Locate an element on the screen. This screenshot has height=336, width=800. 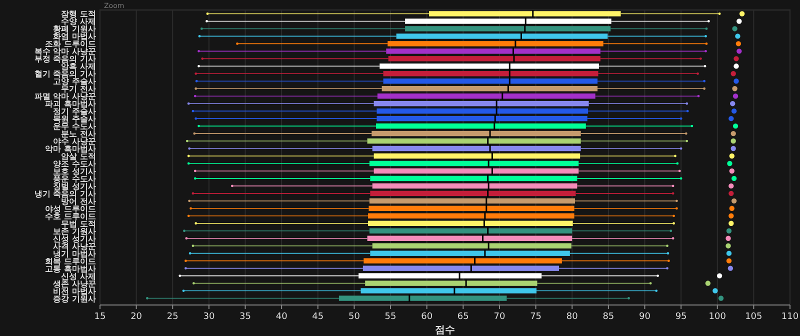
y-tick-label: 보존 기원사 is located at coordinates (74, 231).